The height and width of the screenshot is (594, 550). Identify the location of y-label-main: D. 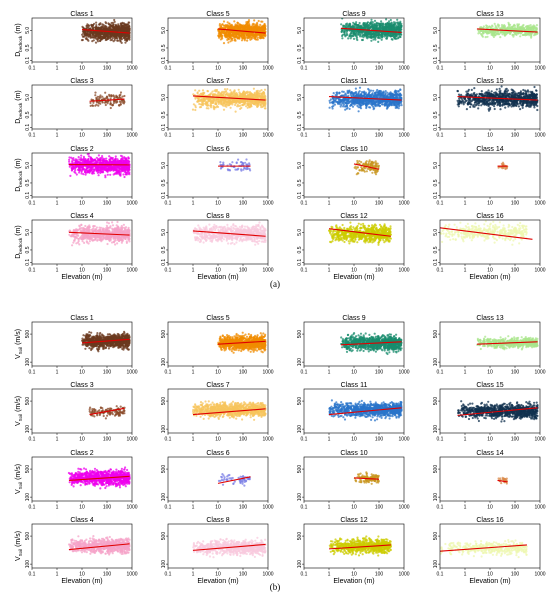
(18, 121).